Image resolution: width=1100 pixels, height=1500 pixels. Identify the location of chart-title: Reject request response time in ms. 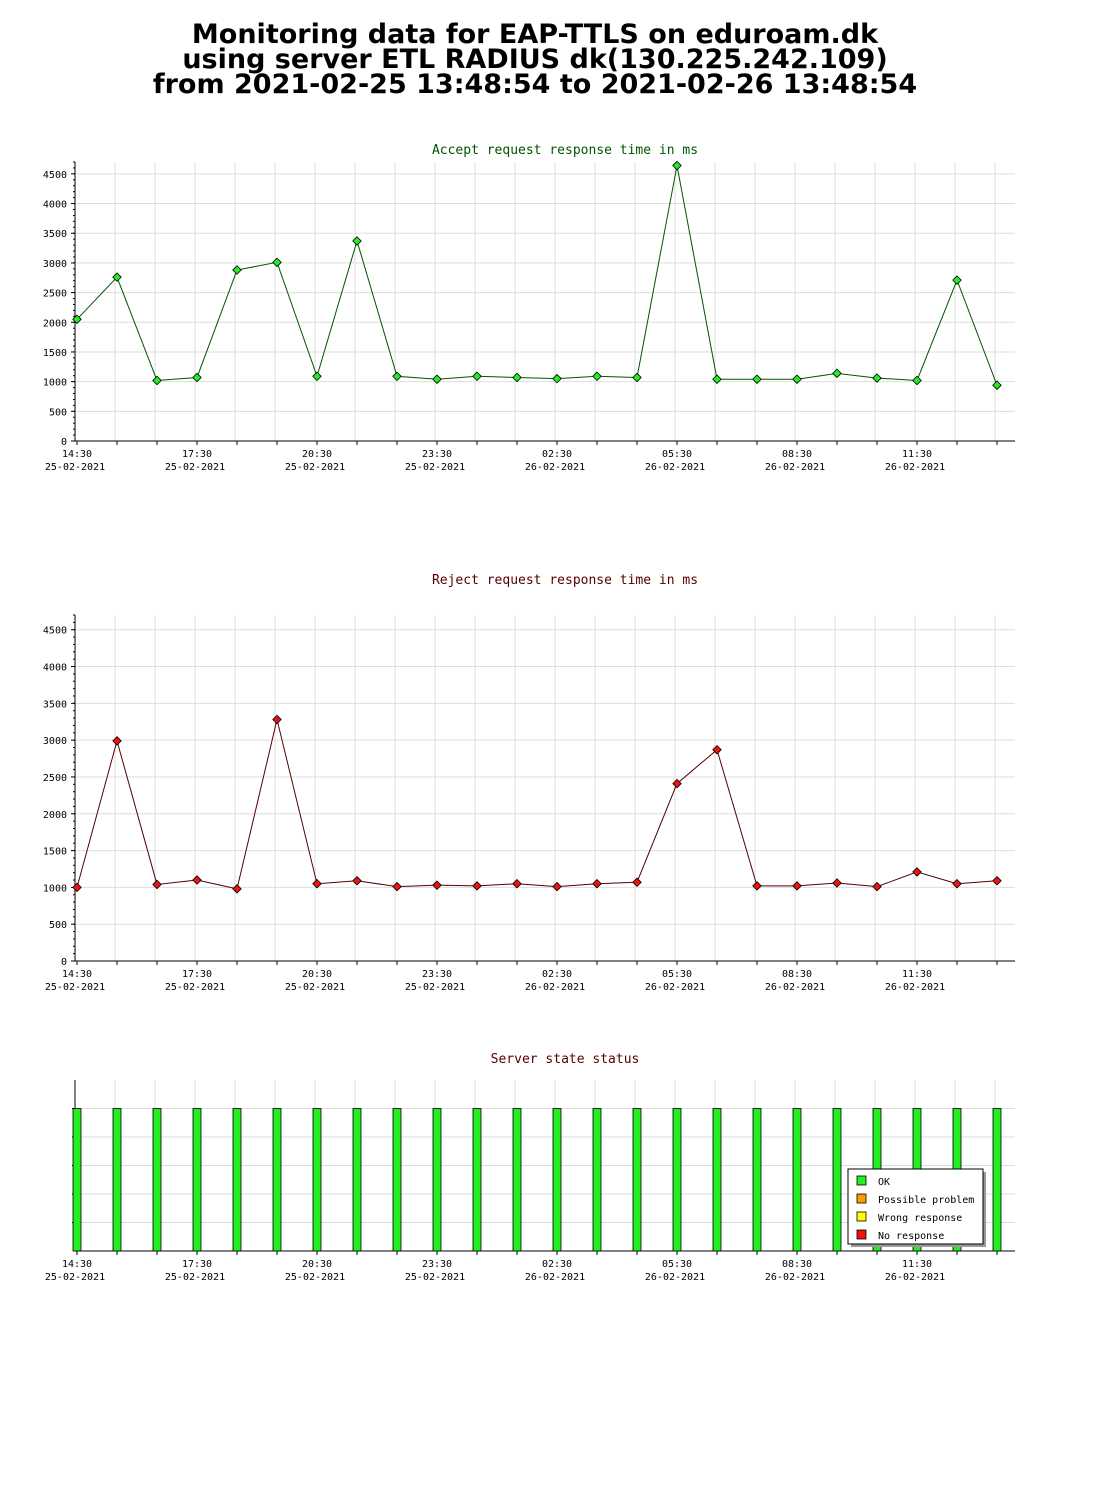
(565, 580).